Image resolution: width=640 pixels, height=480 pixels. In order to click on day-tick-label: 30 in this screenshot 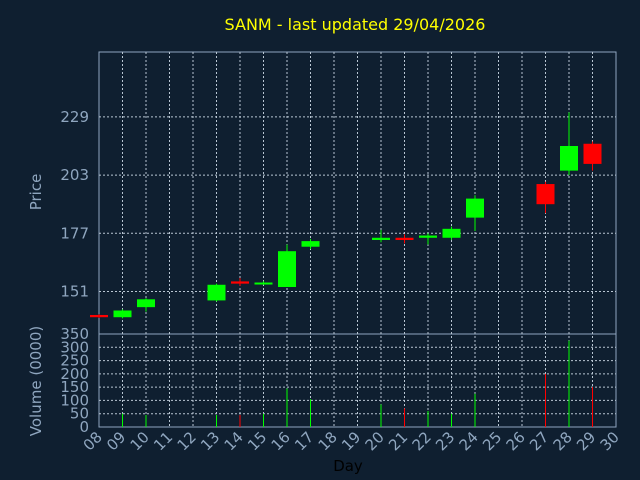, I will do `click(610, 441)`.